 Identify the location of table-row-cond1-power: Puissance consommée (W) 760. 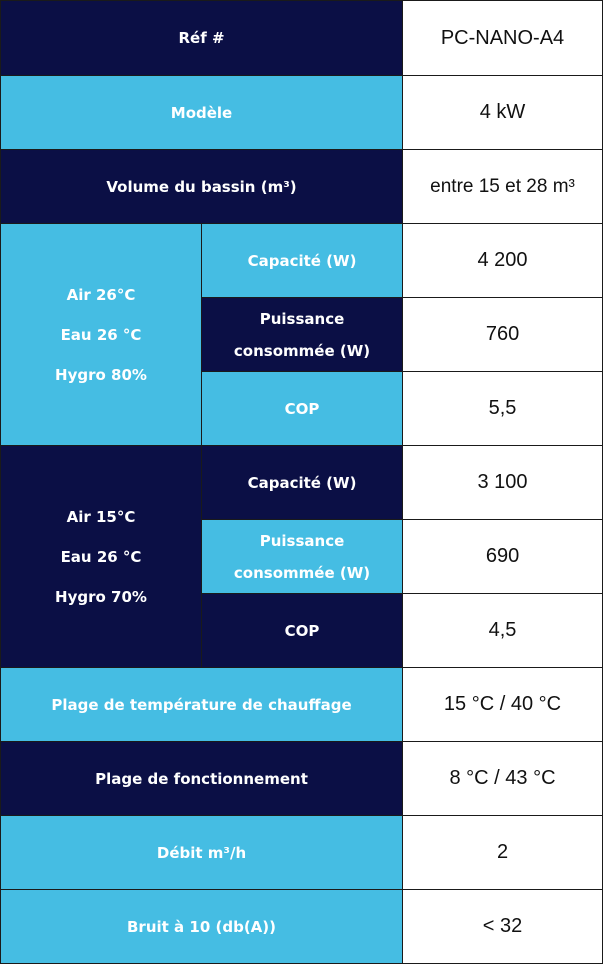
(302, 334).